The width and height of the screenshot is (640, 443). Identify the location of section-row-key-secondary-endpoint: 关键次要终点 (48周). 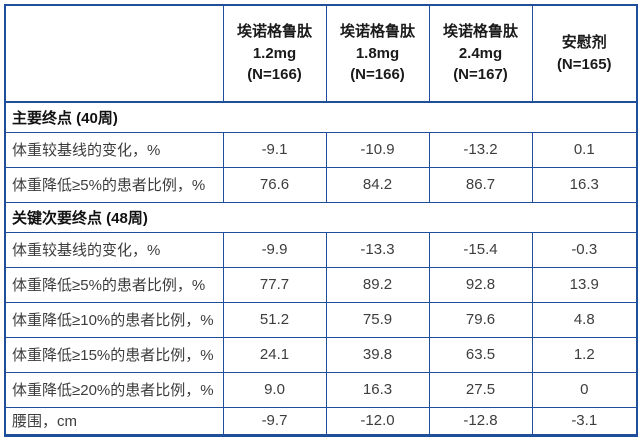
(321, 217).